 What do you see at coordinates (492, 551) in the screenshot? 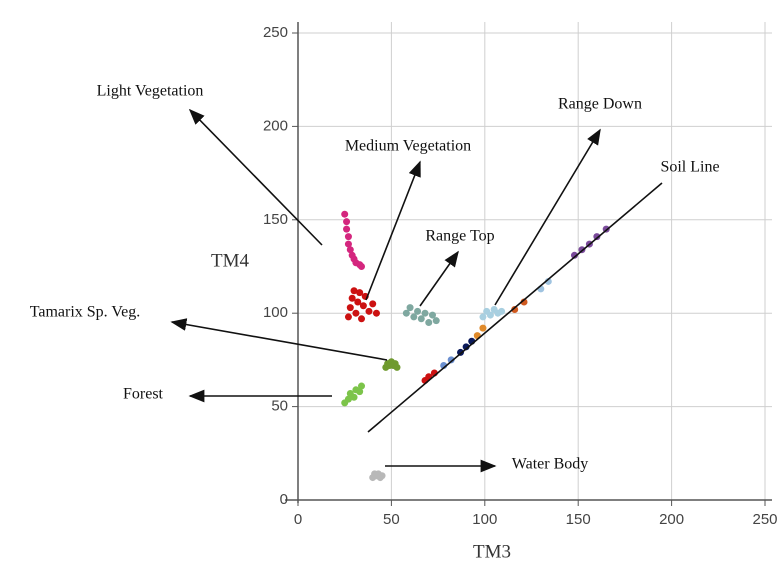
I see `x-axis-label: TM3` at bounding box center [492, 551].